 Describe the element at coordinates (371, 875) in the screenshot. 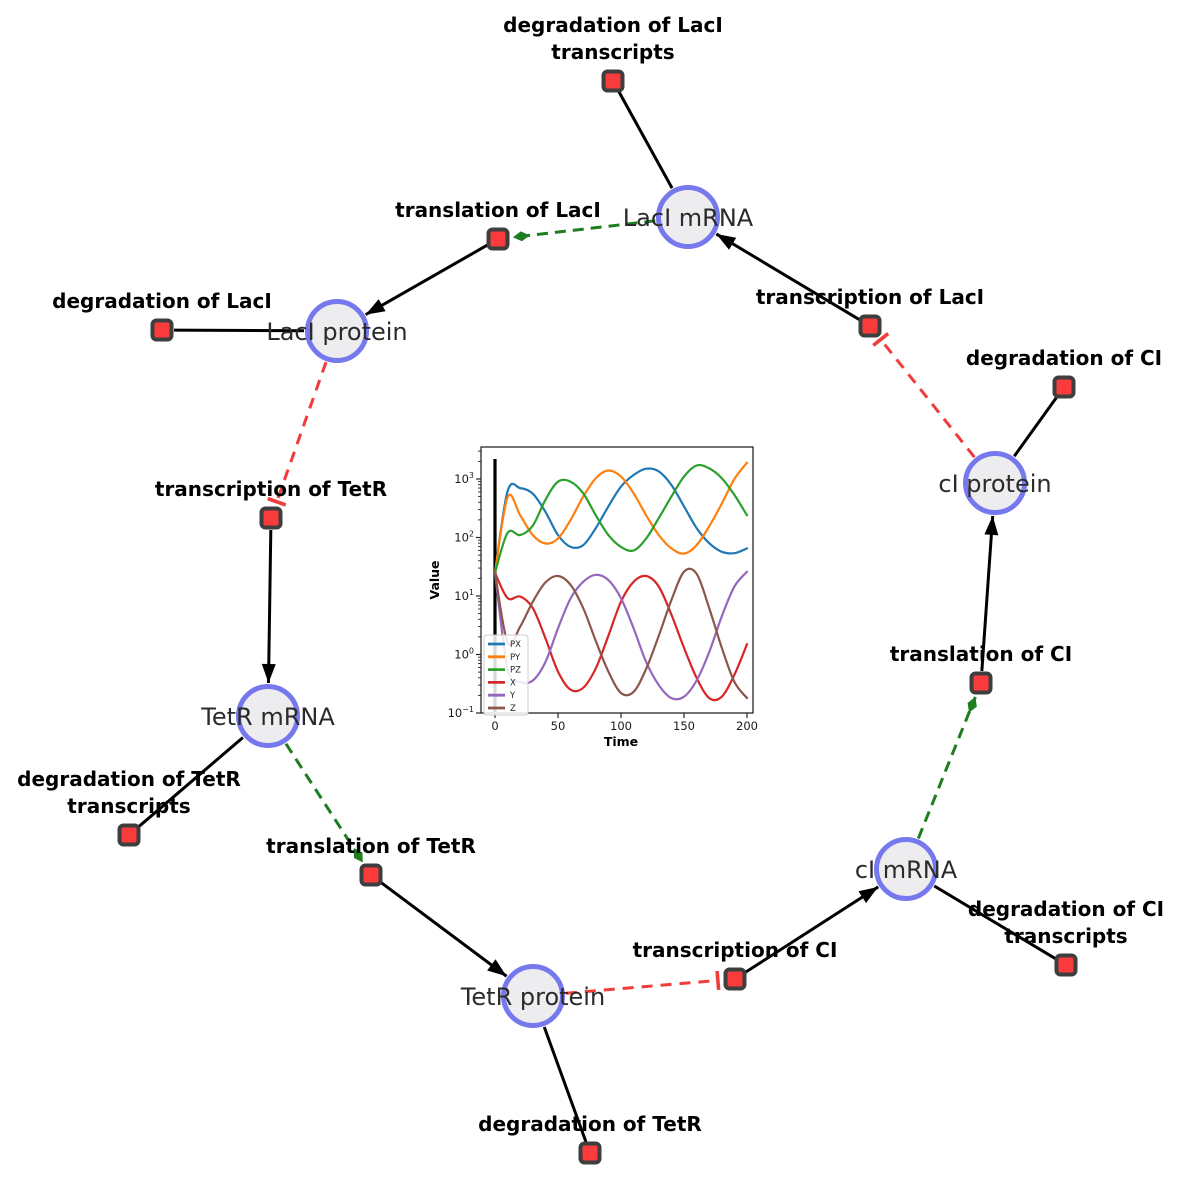

I see `reaction-node-tl_tetR` at that location.